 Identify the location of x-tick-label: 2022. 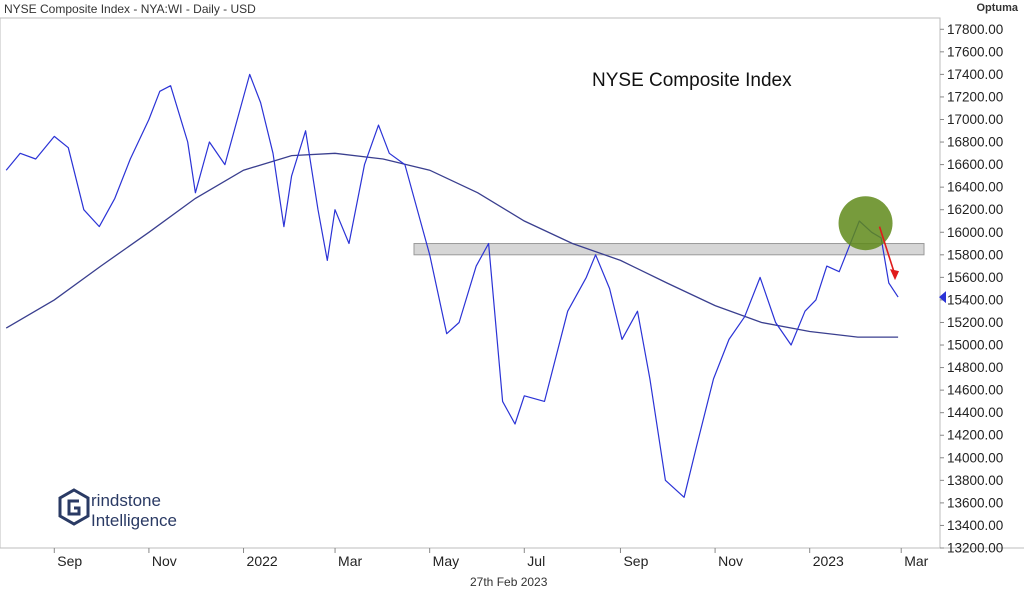
(262, 561).